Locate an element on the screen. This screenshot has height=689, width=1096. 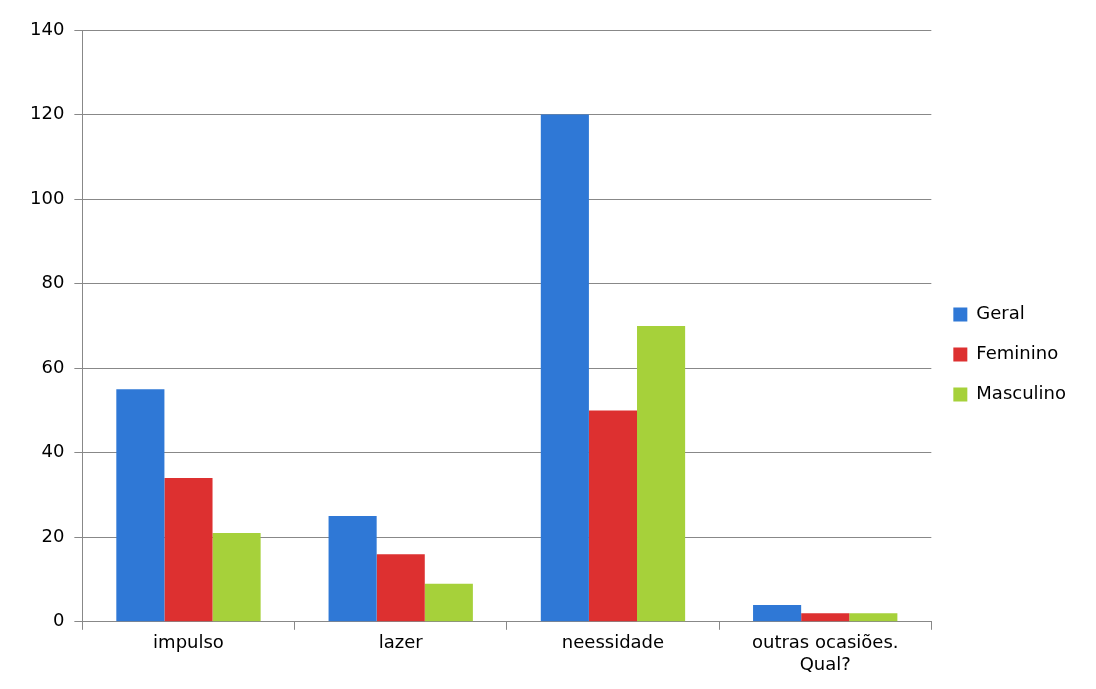
legend-label: Masculino is located at coordinates (1021, 393).